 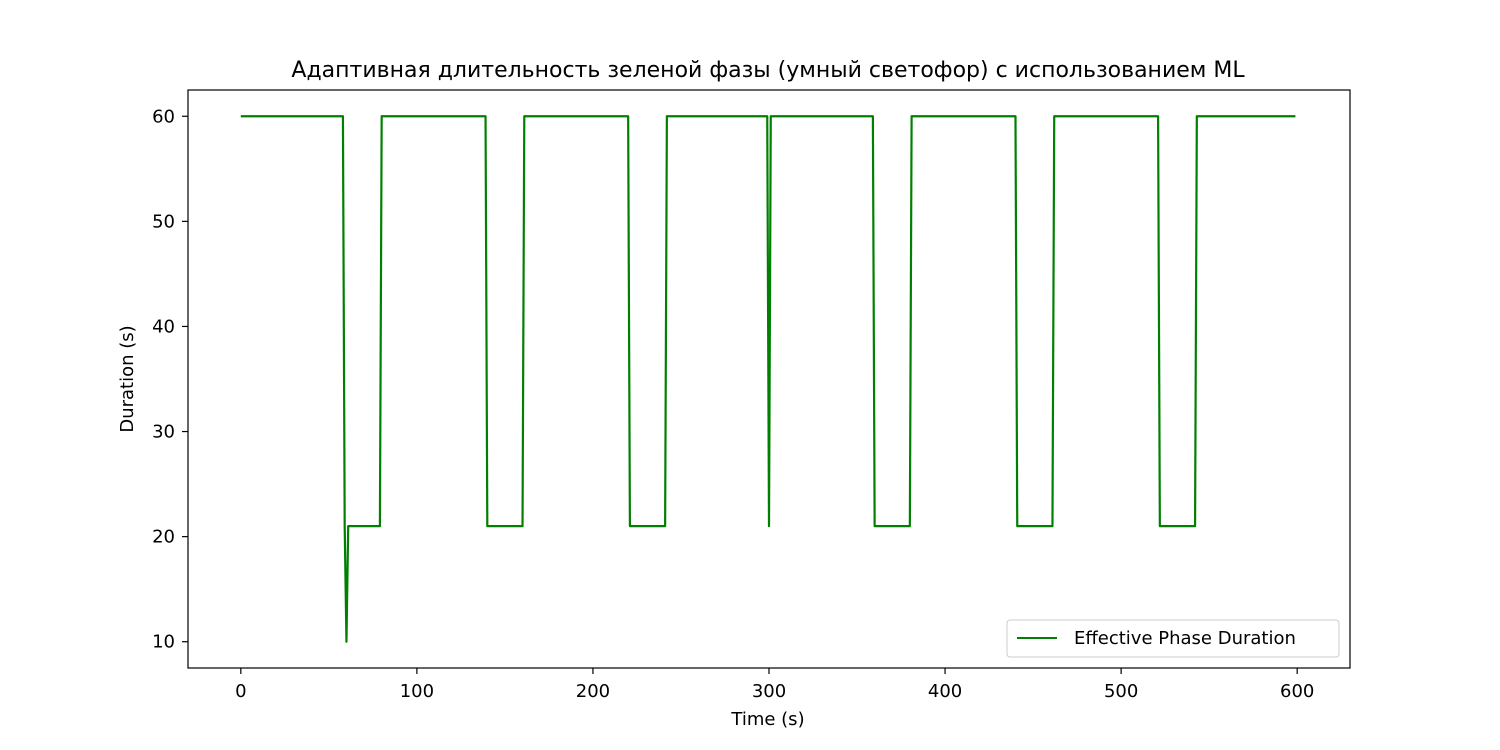 What do you see at coordinates (163, 326) in the screenshot?
I see `y-tick-label: 40` at bounding box center [163, 326].